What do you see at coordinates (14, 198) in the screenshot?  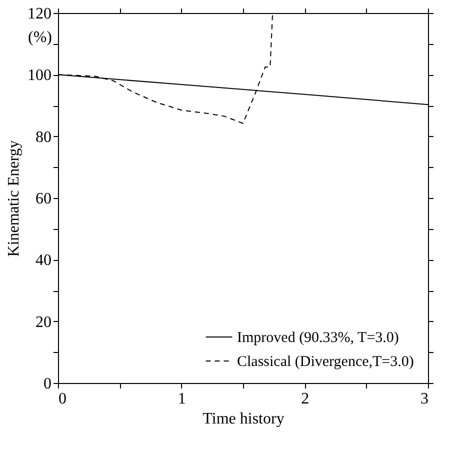 I see `y-axis-title: Kinematic Energy` at bounding box center [14, 198].